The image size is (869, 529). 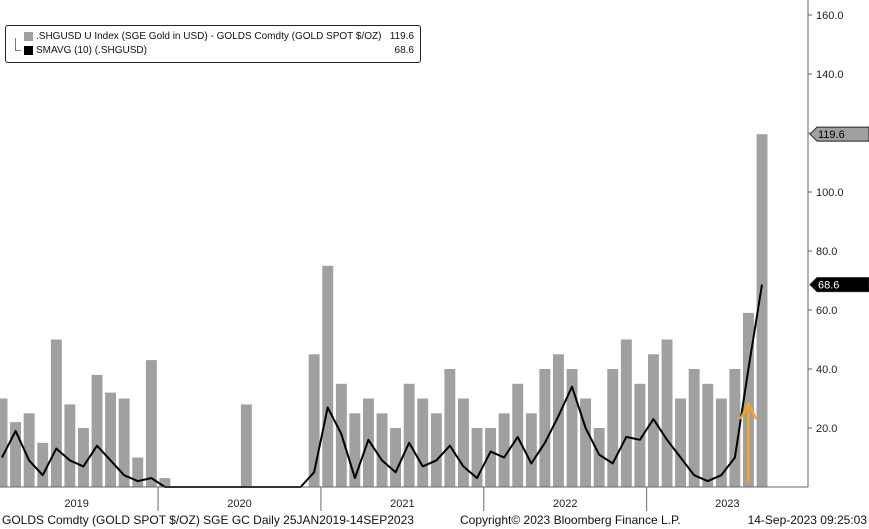 I want to click on last-value-marker-spread: 119.6, so click(x=839, y=134).